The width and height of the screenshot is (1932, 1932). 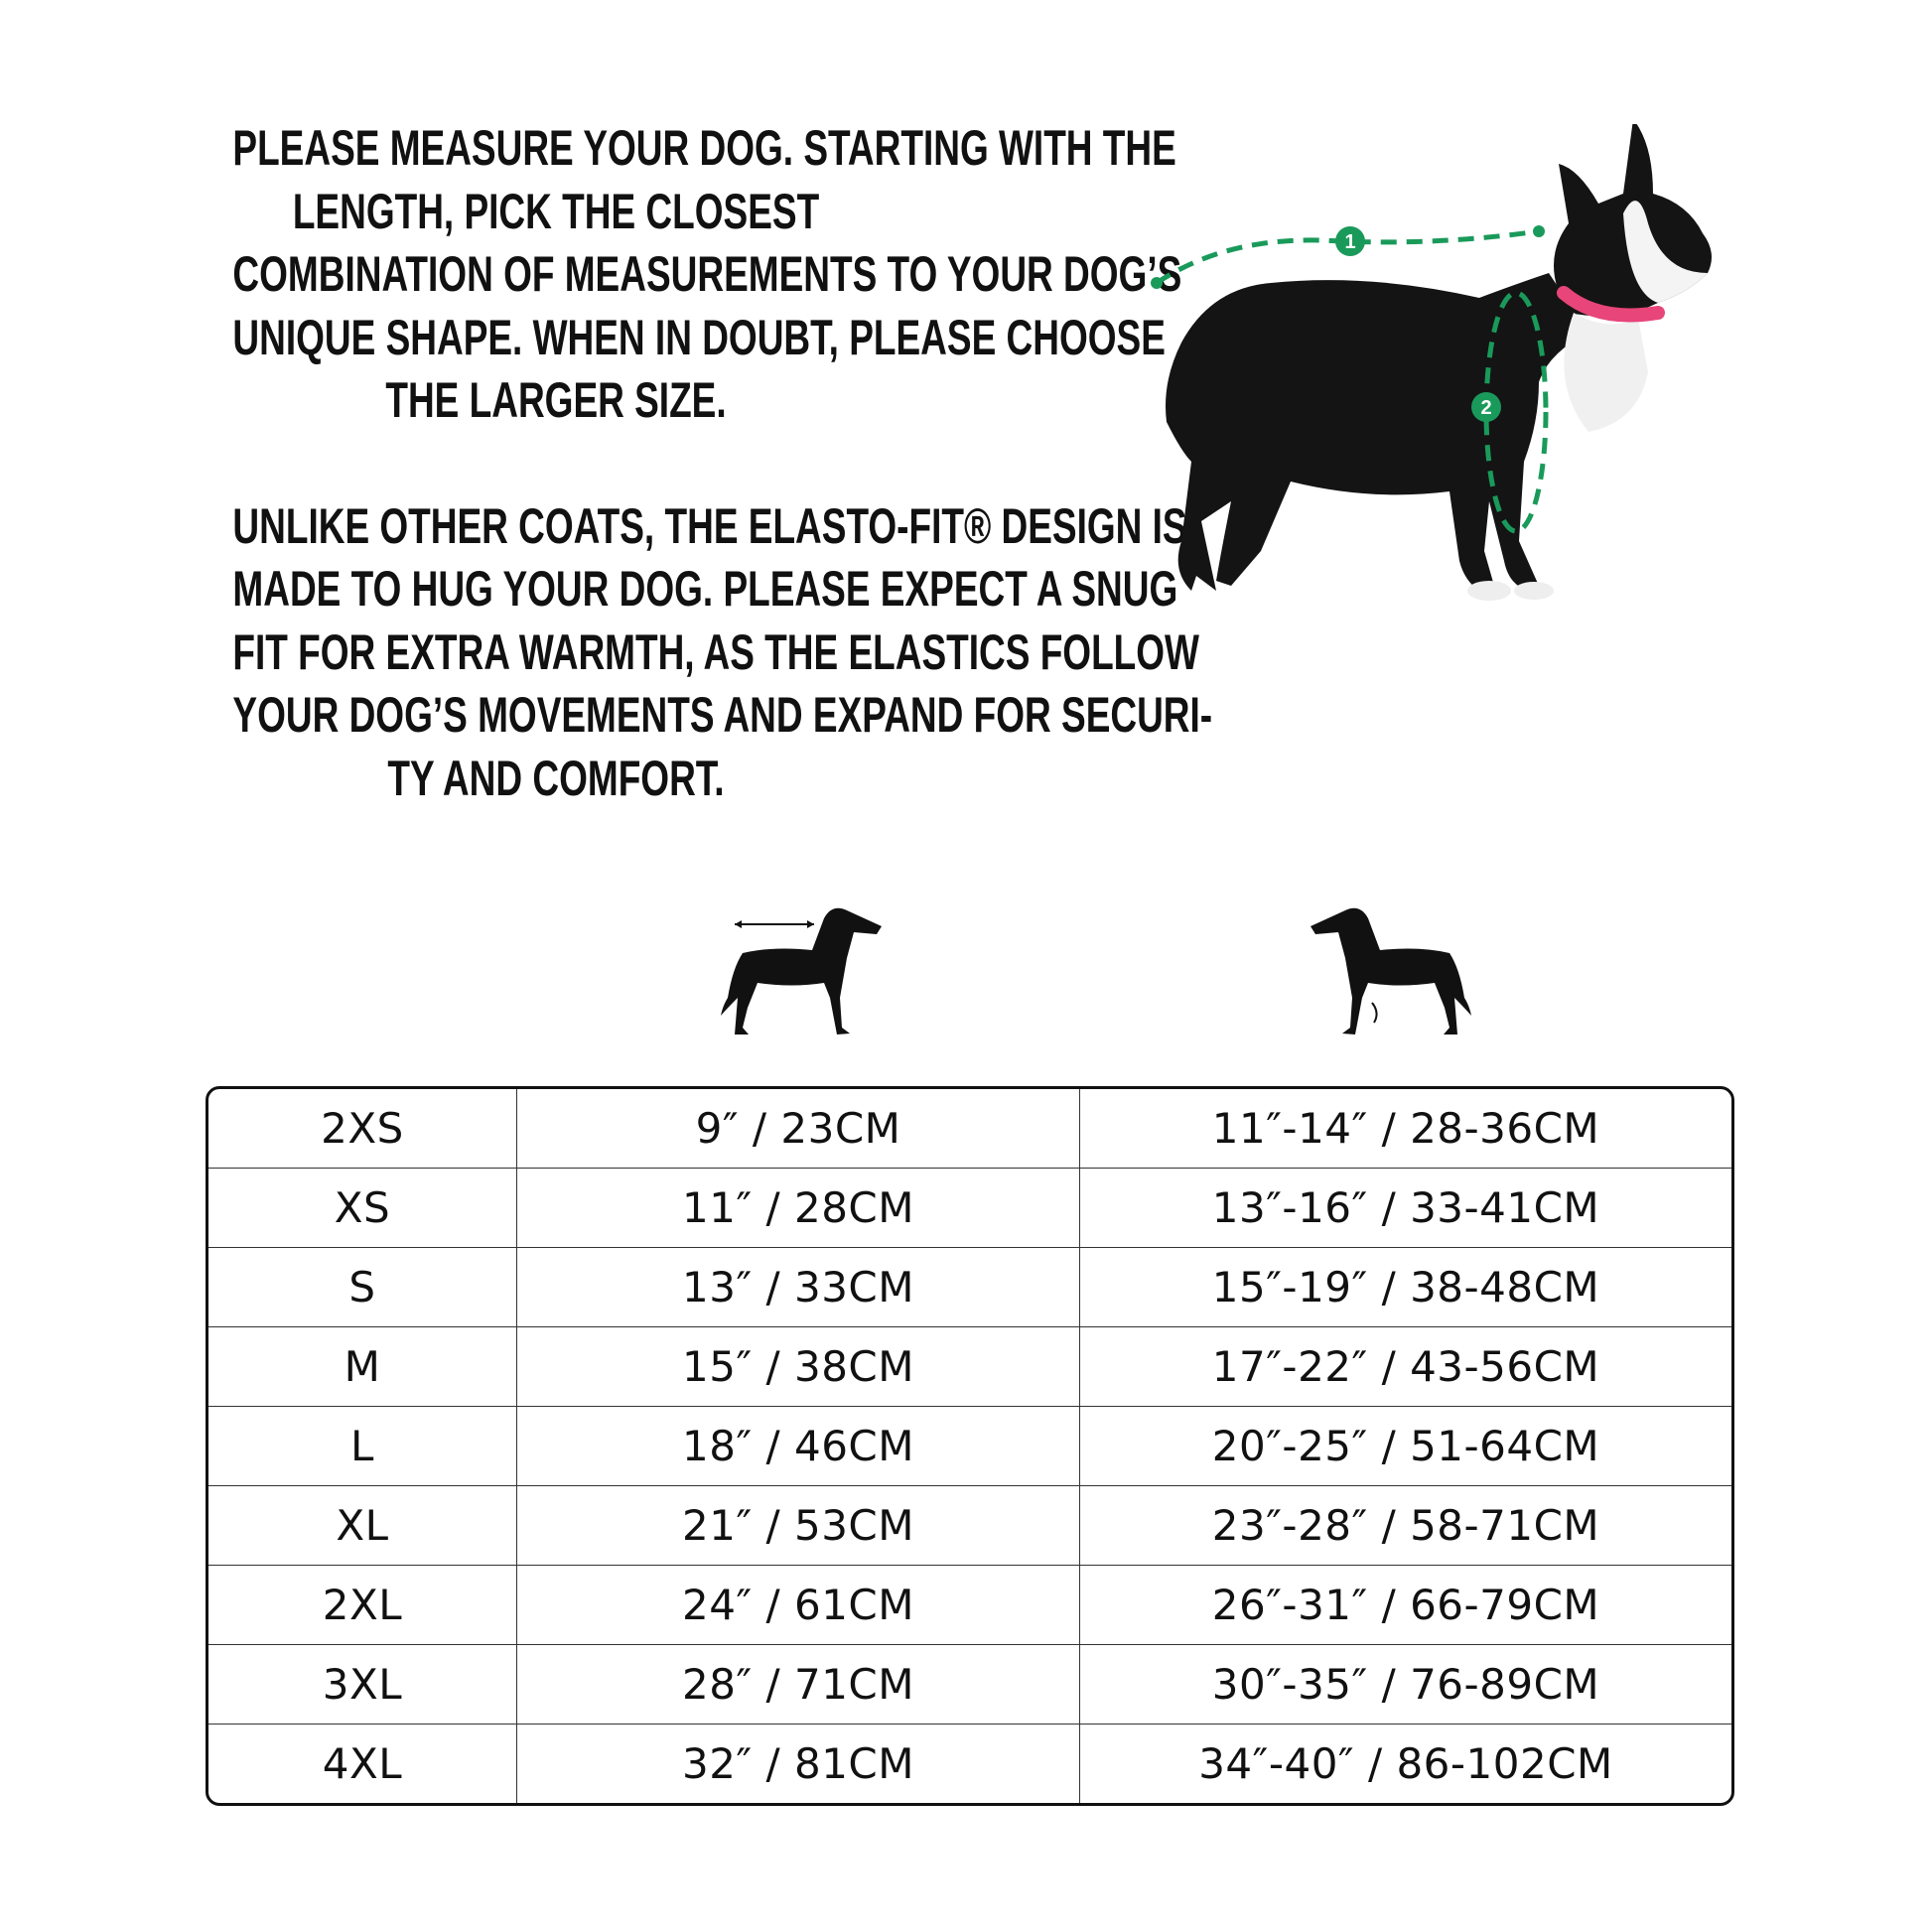 I want to click on chest-marker, so click(x=1486, y=407).